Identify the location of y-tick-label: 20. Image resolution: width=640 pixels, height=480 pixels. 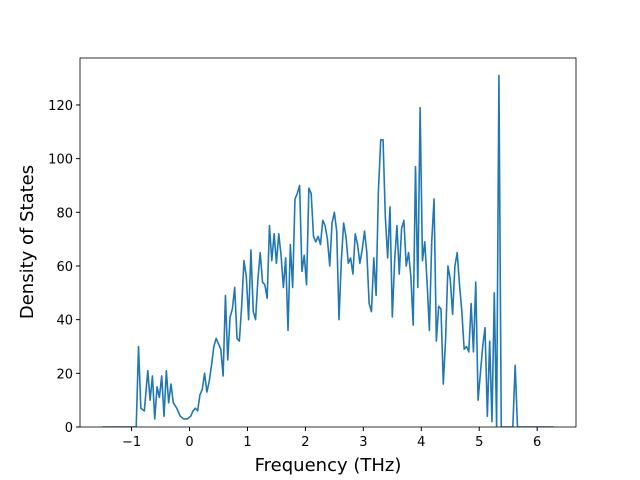
(64, 374).